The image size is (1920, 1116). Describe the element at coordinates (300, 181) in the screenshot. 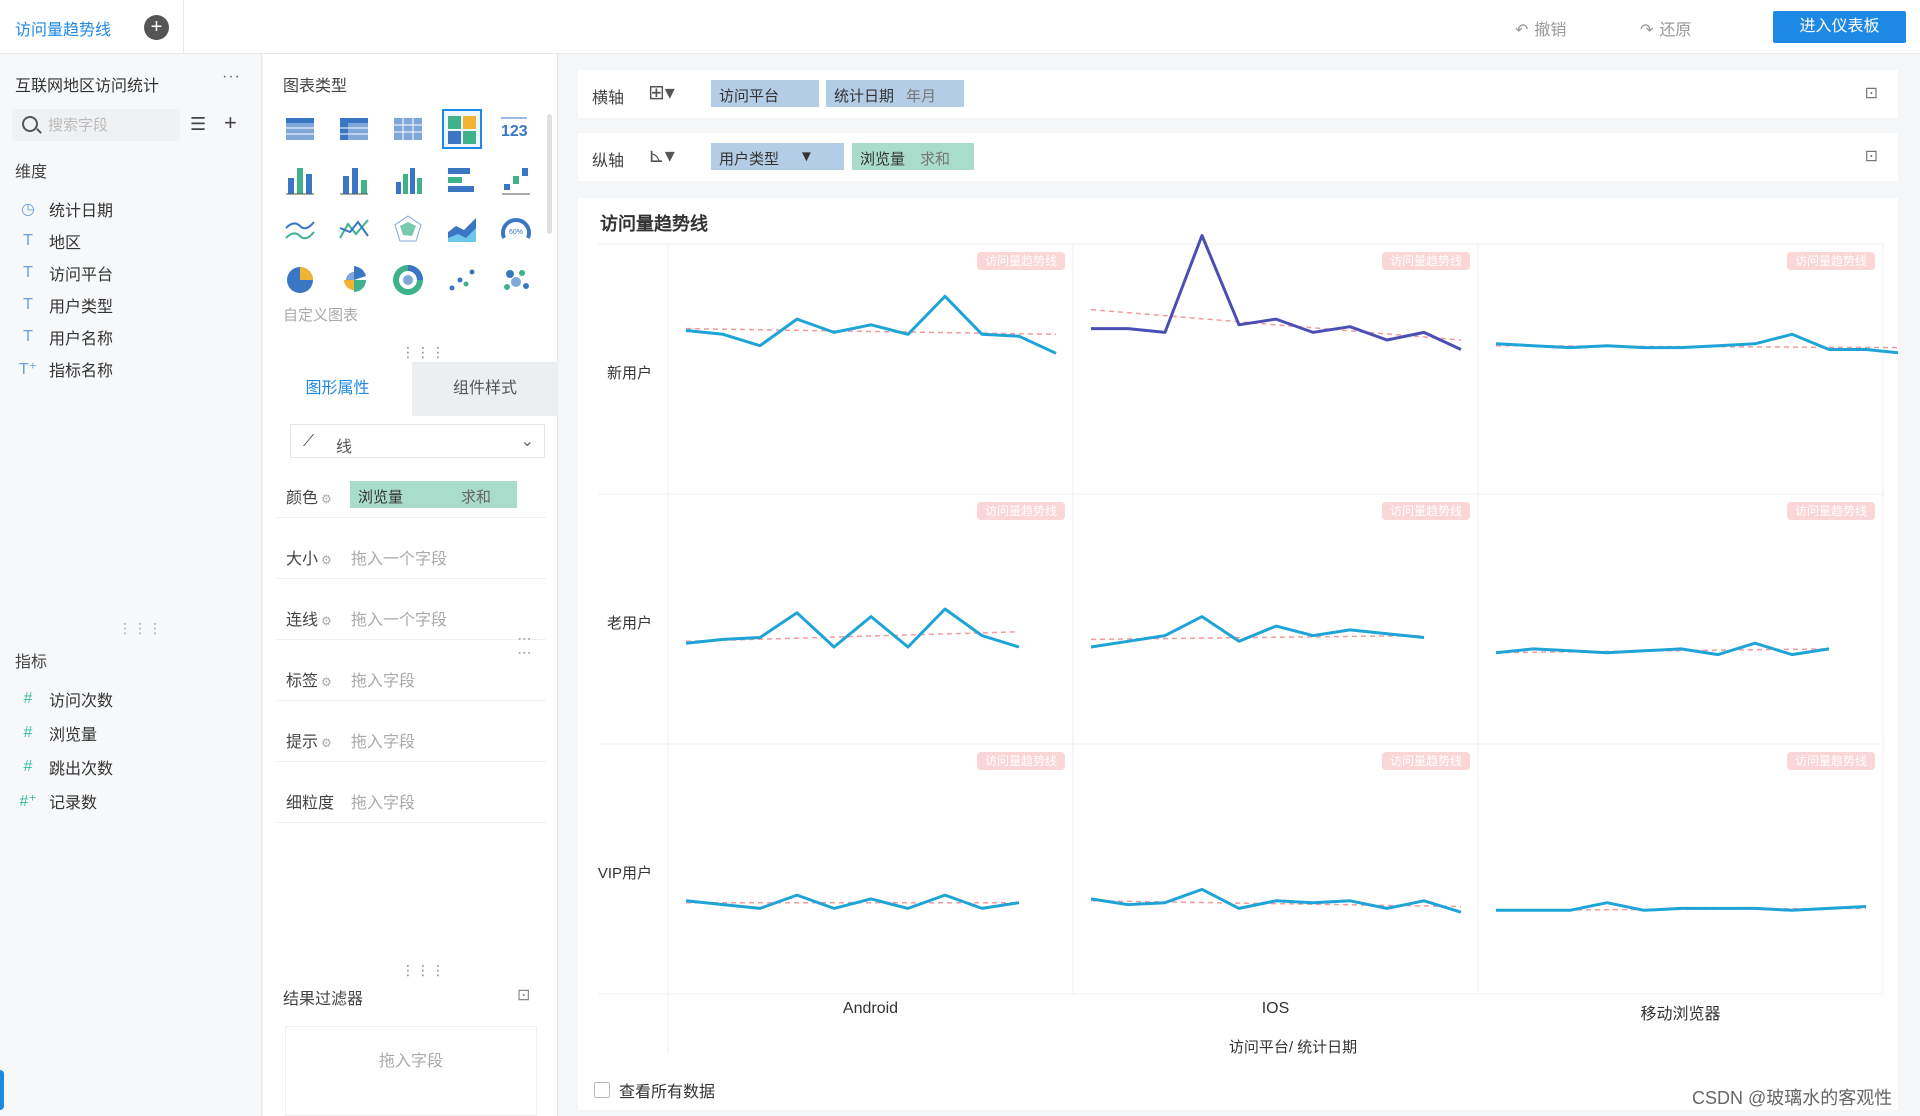

I see `stacked-bar-icon` at that location.